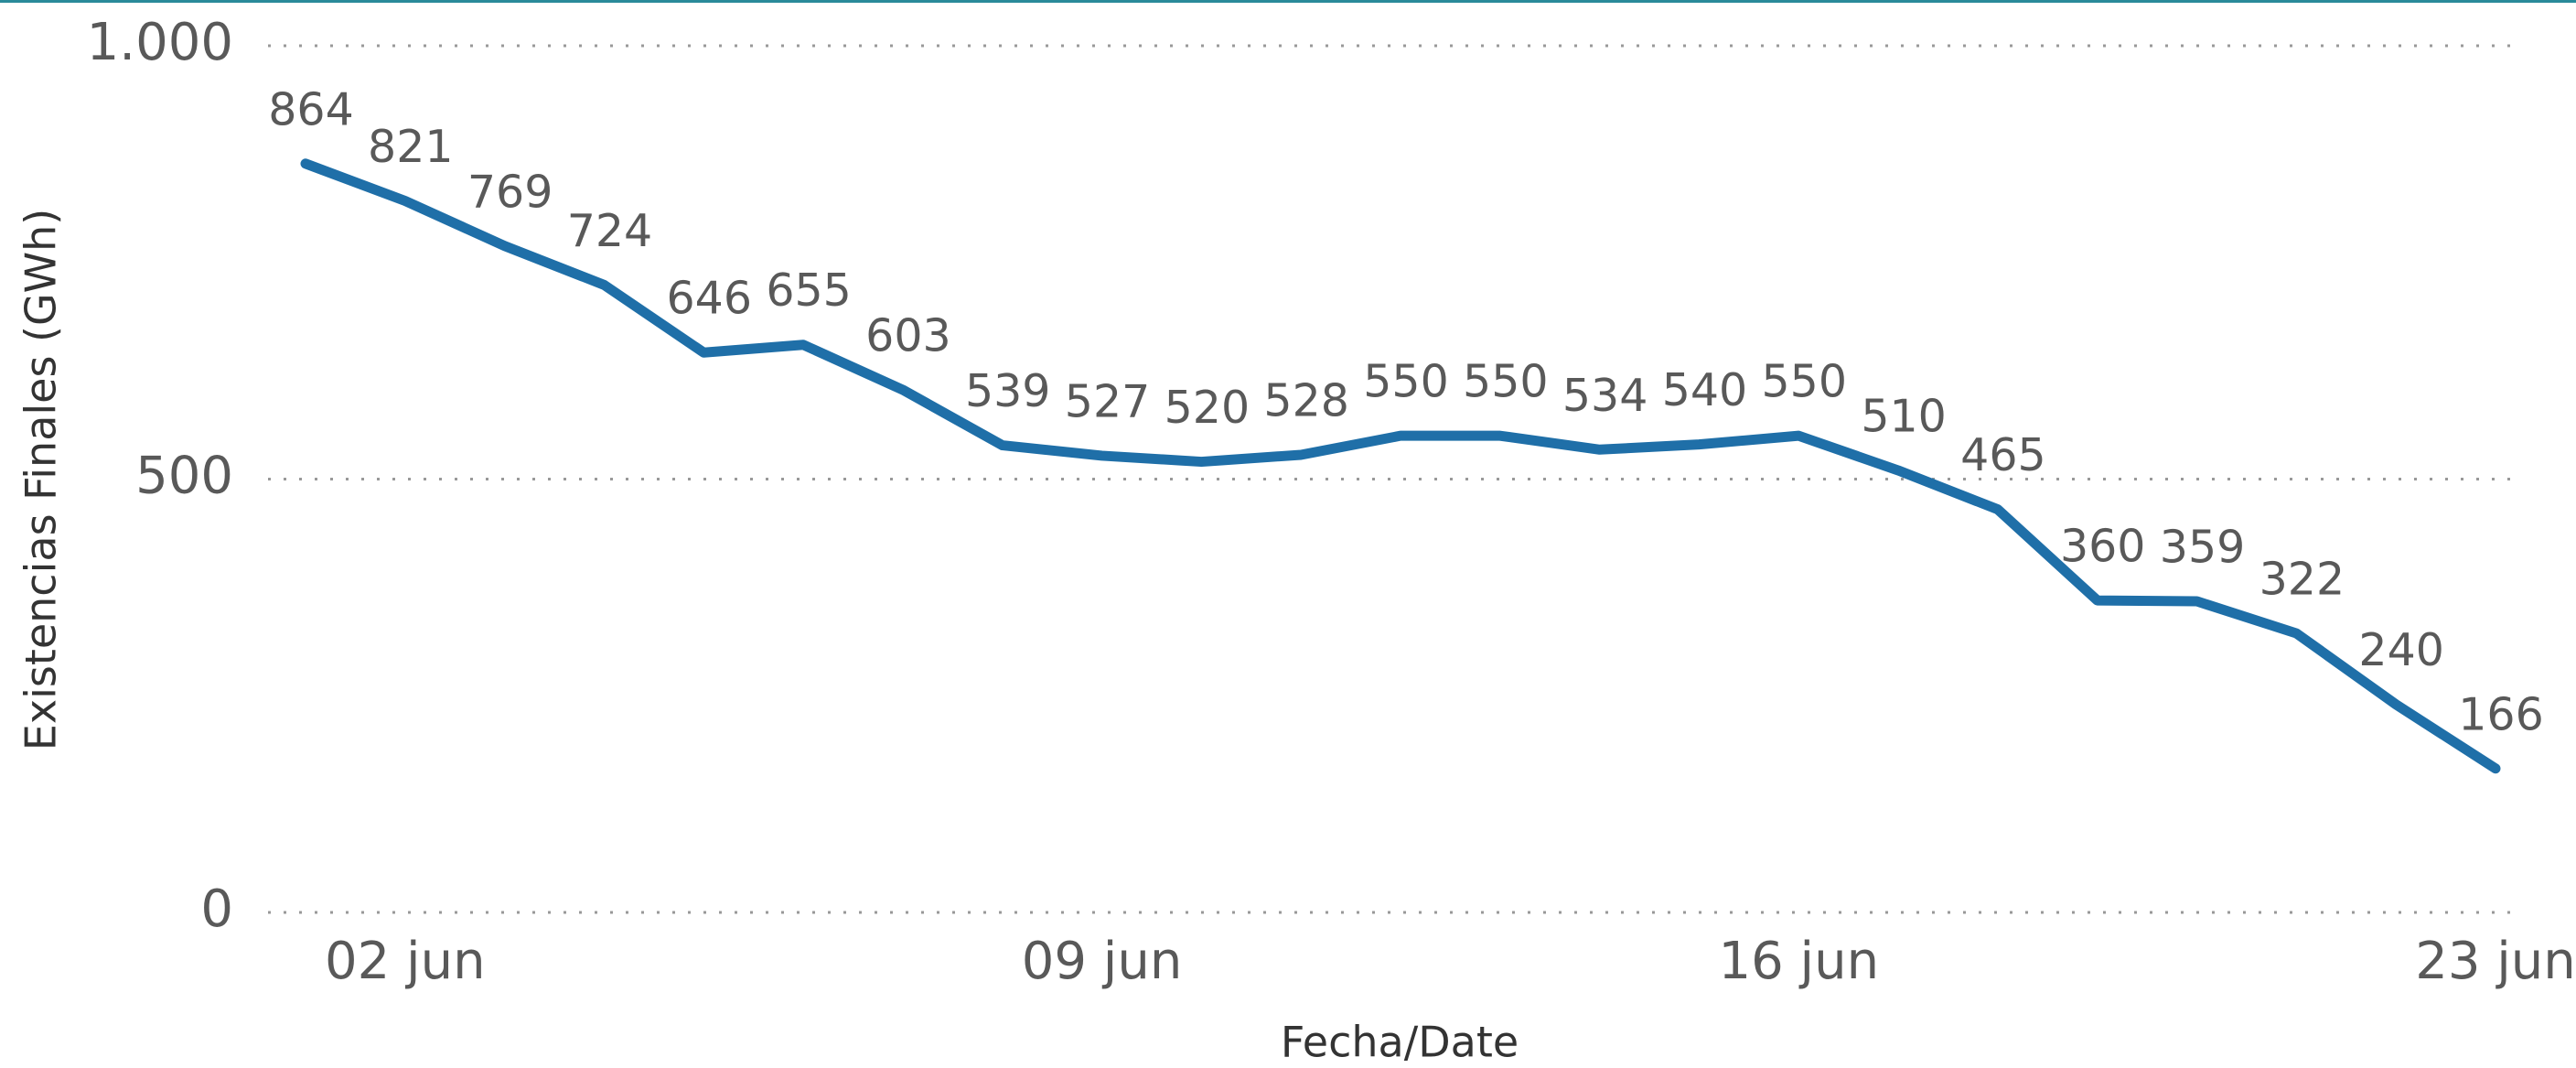 This screenshot has height=1068, width=2576. Describe the element at coordinates (1306, 400) in the screenshot. I see `data-label: 528` at that location.